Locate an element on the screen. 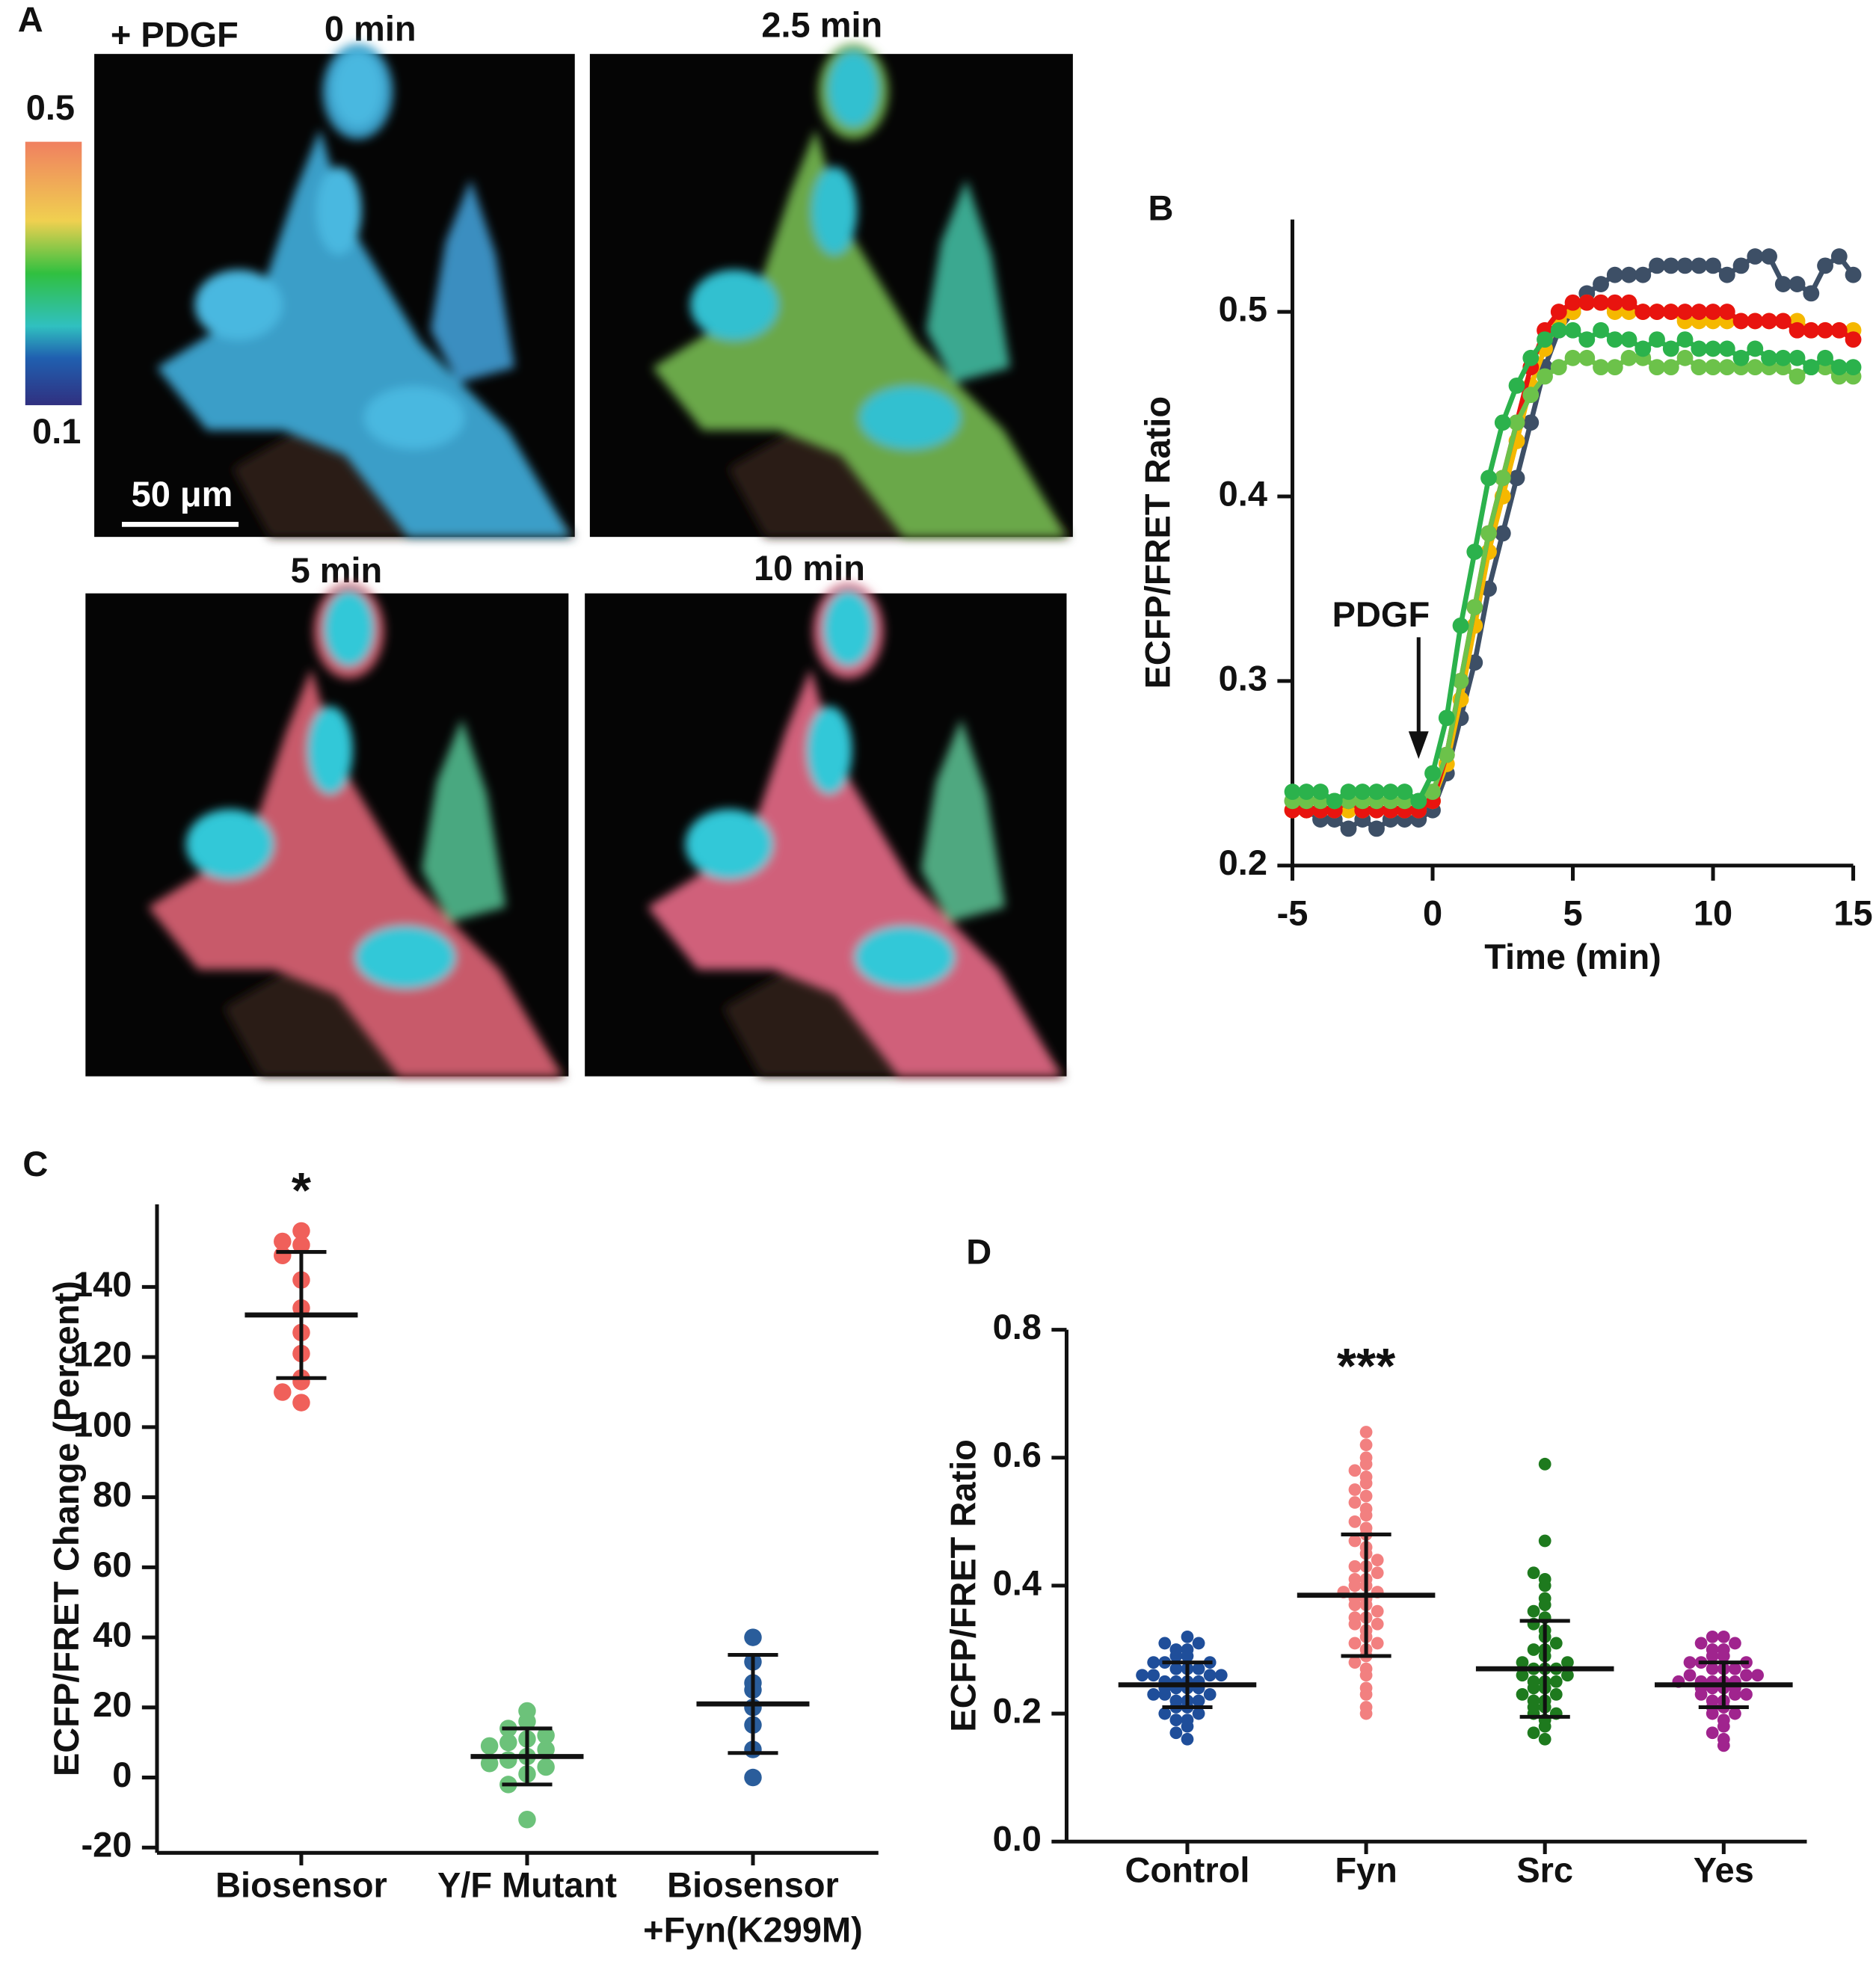 The height and width of the screenshot is (1967, 1876). y-tick-label: 0.6 is located at coordinates (1018, 1454).